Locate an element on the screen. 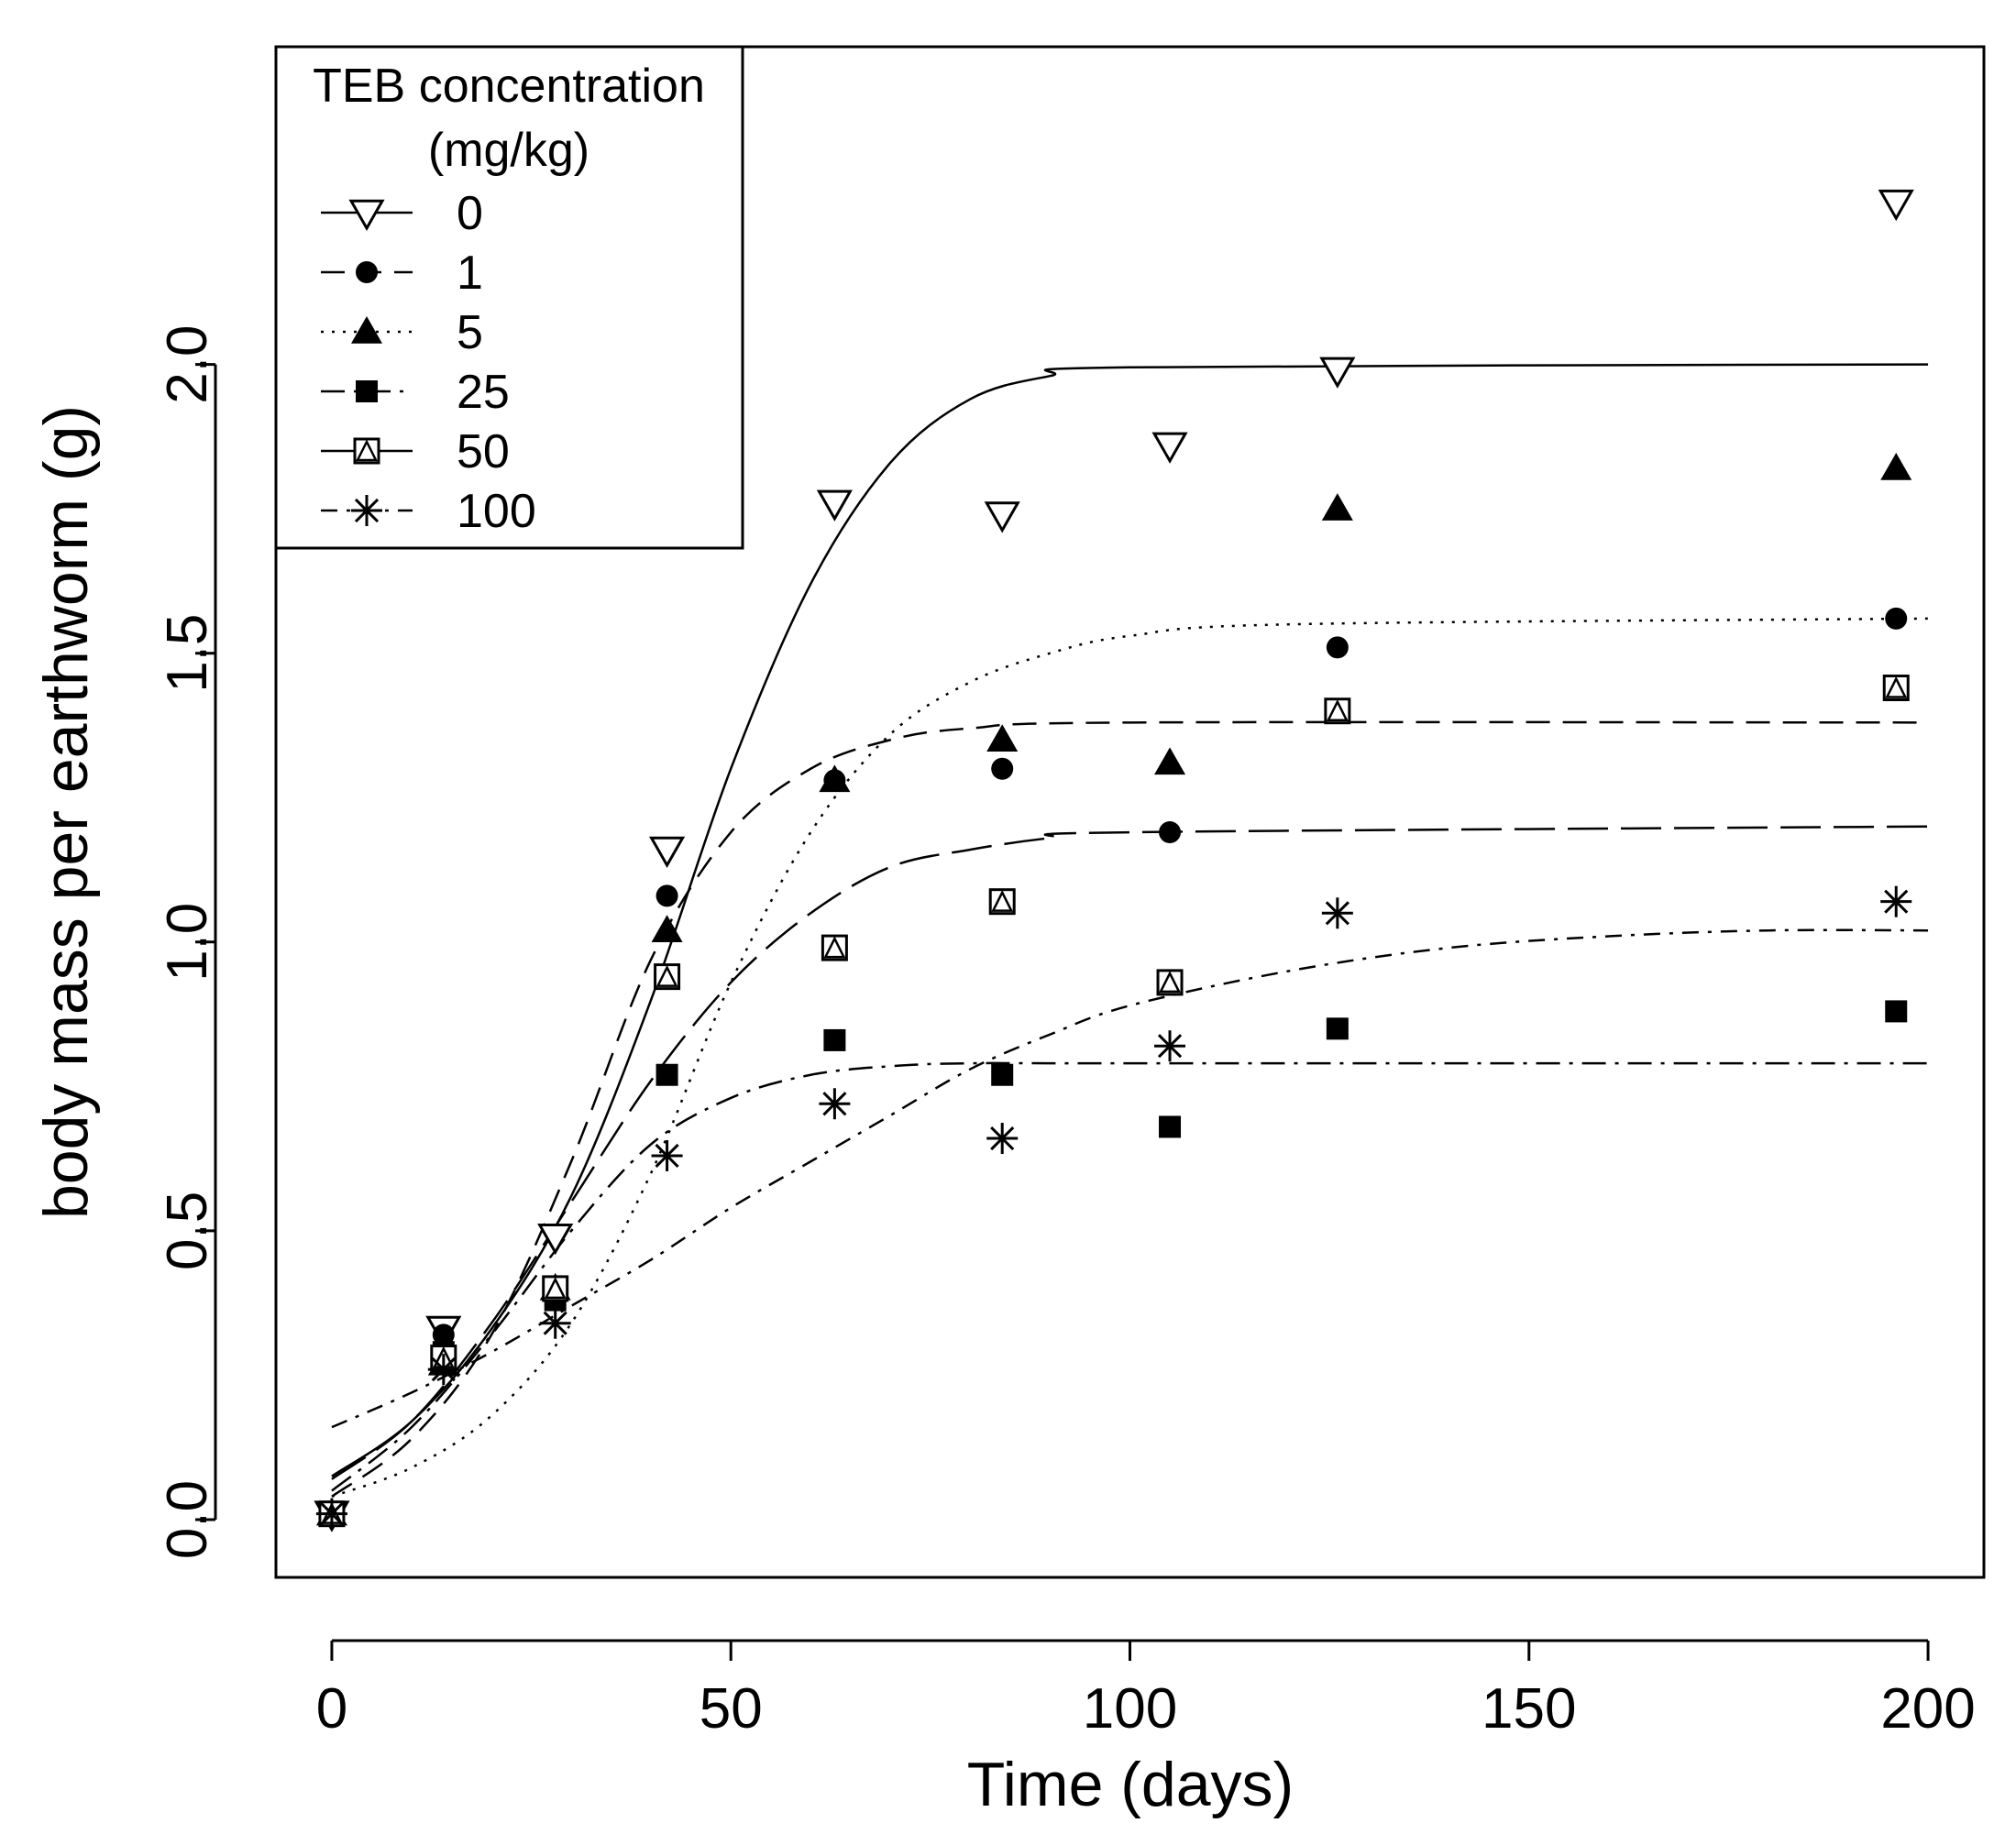  legend-label: 50 is located at coordinates (483, 452).